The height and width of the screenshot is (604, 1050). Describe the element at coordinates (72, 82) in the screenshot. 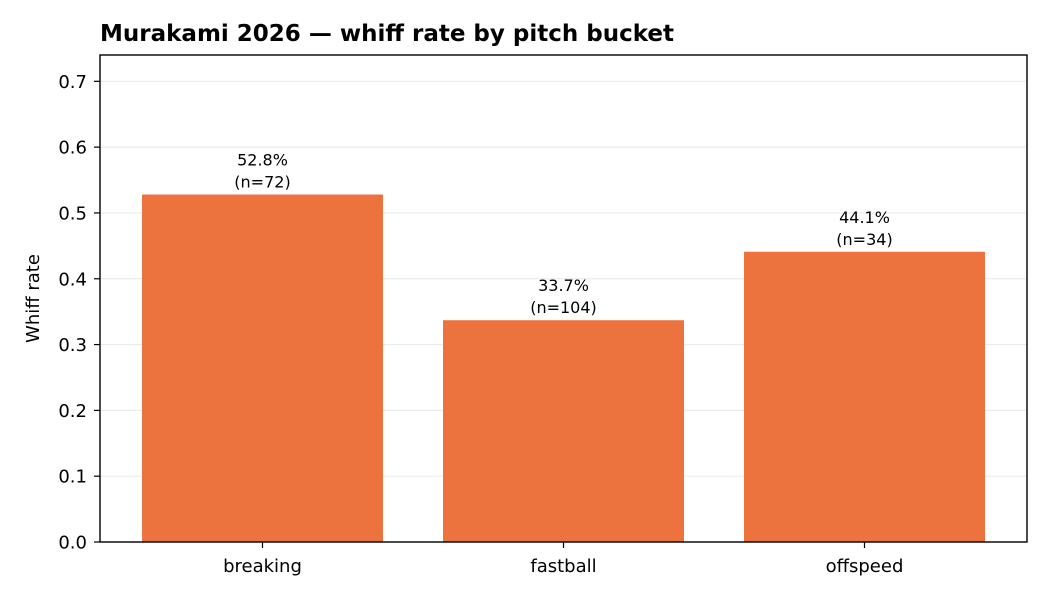

I see `y-tick-label: 0.7` at that location.